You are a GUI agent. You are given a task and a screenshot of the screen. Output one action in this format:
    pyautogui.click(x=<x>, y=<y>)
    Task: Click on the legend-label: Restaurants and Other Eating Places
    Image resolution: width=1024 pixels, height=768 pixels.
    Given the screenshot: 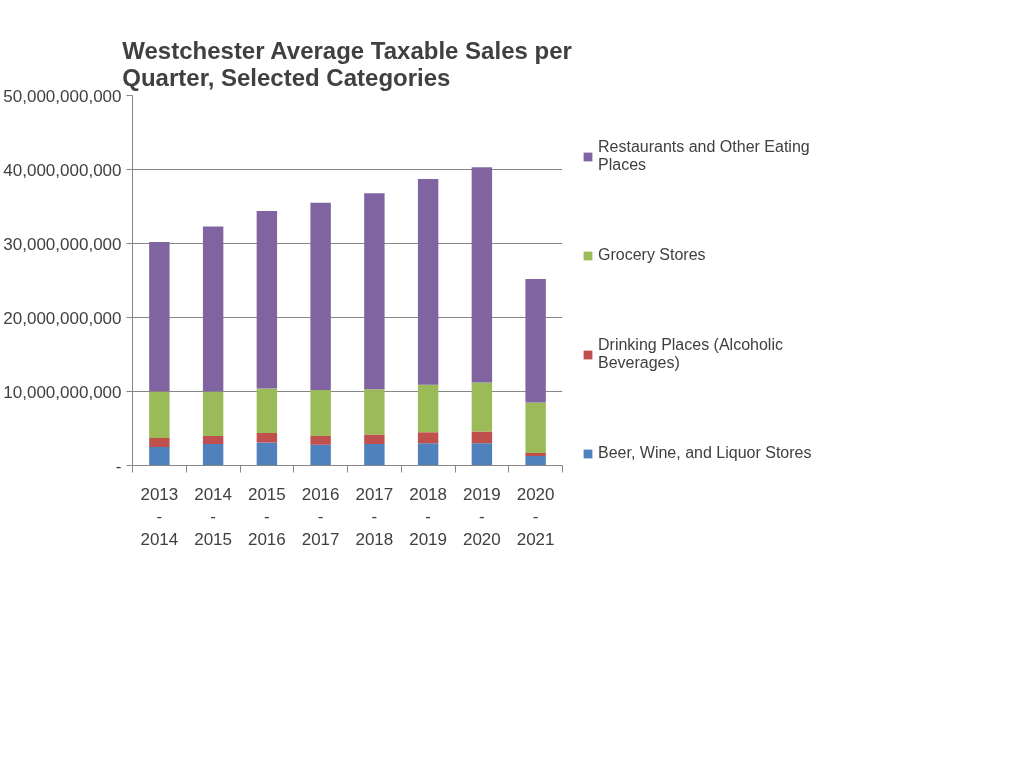 What is the action you would take?
    pyautogui.click(x=704, y=156)
    